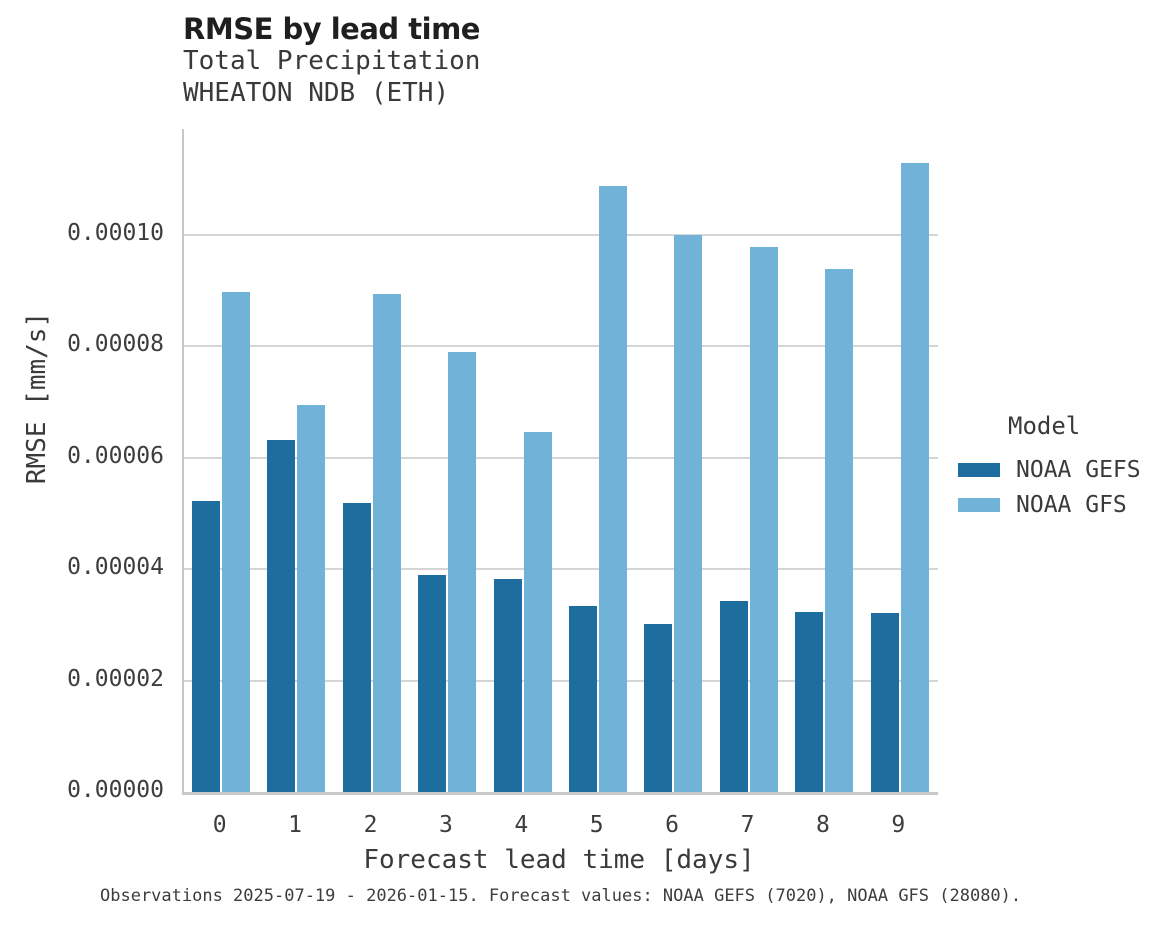  What do you see at coordinates (898, 825) in the screenshot?
I see `x-tick-label-9: 9` at bounding box center [898, 825].